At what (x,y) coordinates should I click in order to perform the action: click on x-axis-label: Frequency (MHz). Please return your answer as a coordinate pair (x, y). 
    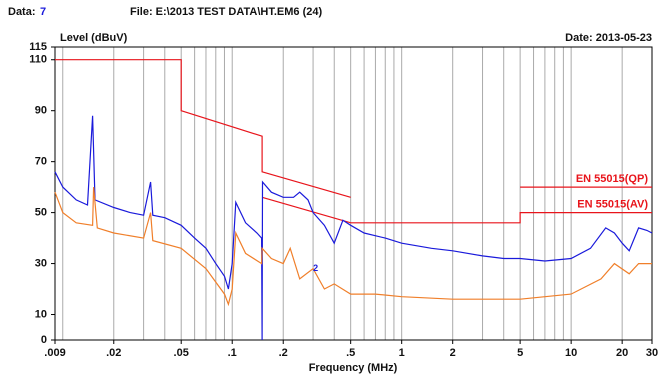
    Looking at the image, I should click on (353, 368).